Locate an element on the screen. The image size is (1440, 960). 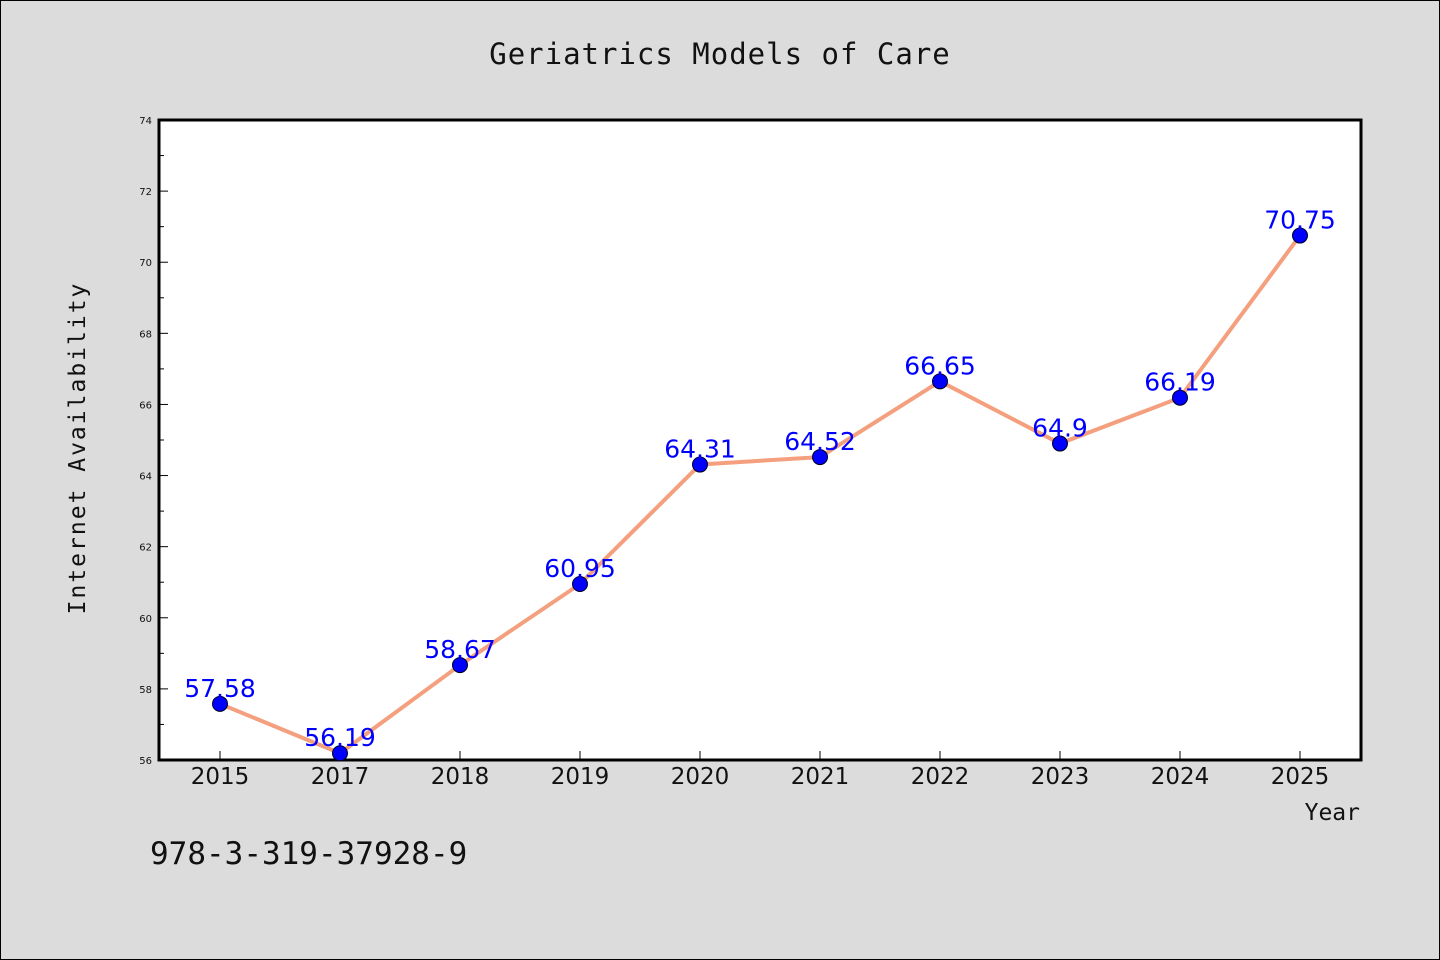
x-tick-label: 2022 is located at coordinates (940, 777).